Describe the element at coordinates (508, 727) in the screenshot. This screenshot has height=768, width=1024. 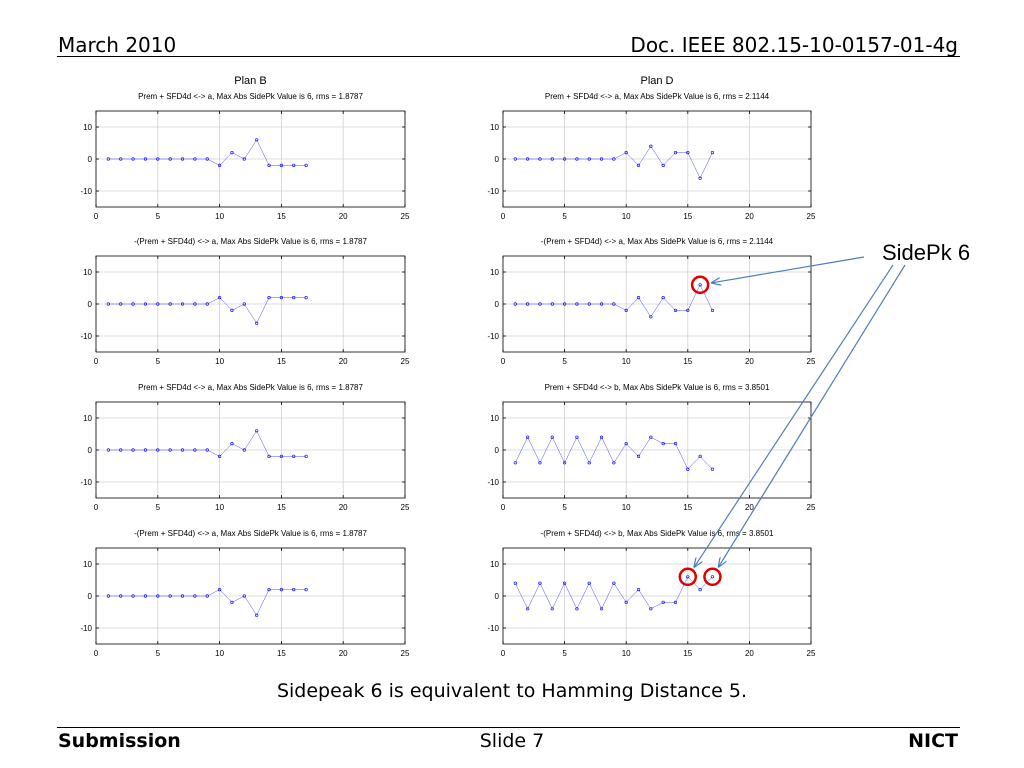
I see `footer-divider` at that location.